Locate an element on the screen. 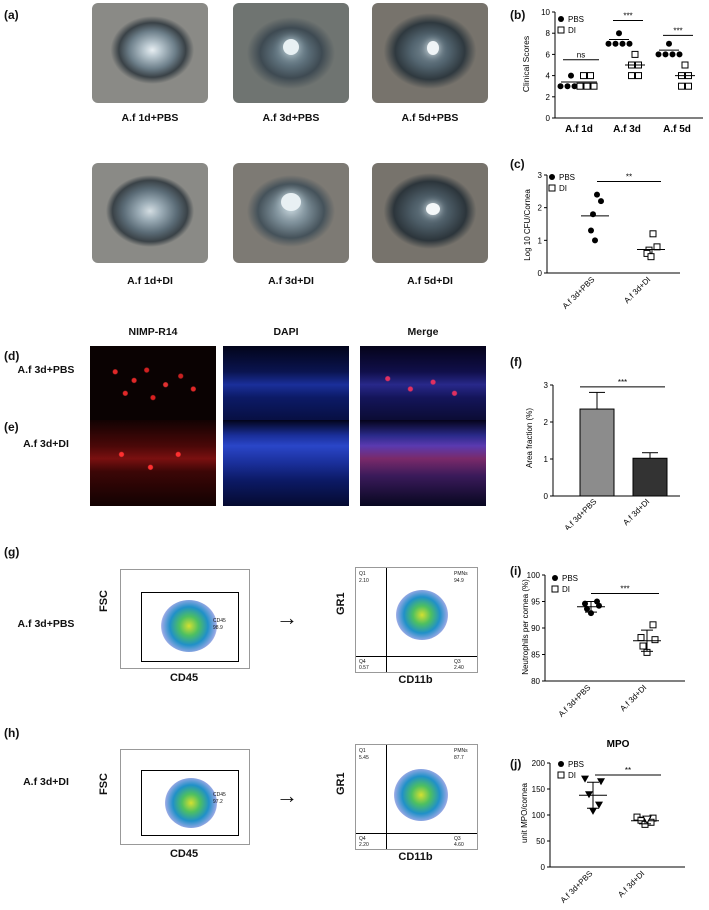 The width and height of the screenshot is (709, 910). flow-arrow-di: → is located at coordinates (287, 795).